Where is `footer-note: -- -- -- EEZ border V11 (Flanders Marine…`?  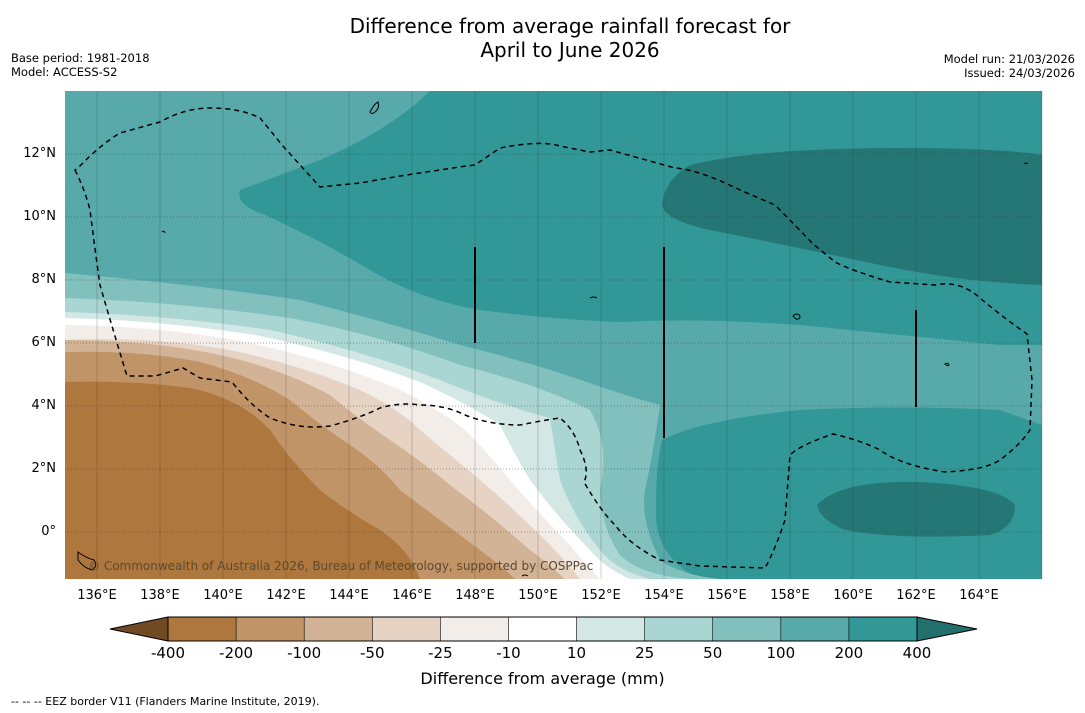
footer-note: -- -- -- EEZ border V11 (Flanders Marine… is located at coordinates (165, 701).